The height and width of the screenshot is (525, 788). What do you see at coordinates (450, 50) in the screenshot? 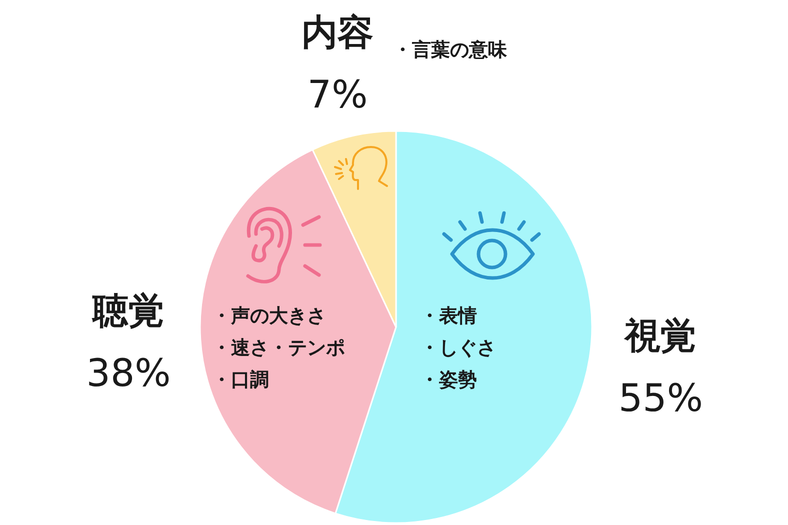
I see `text: ・言葉の意味` at bounding box center [450, 50].